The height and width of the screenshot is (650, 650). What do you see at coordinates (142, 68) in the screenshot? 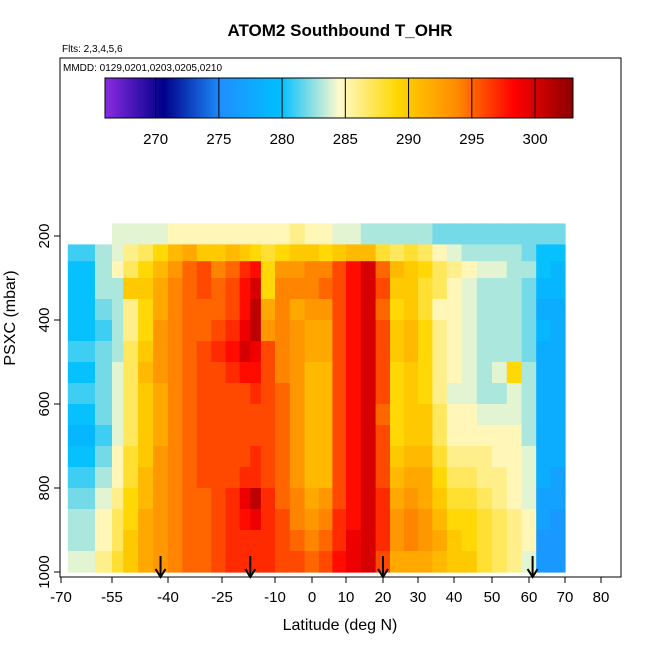
I see `mmdd-note: MMDD: 0129,0201,0203,0205,0210` at bounding box center [142, 68].